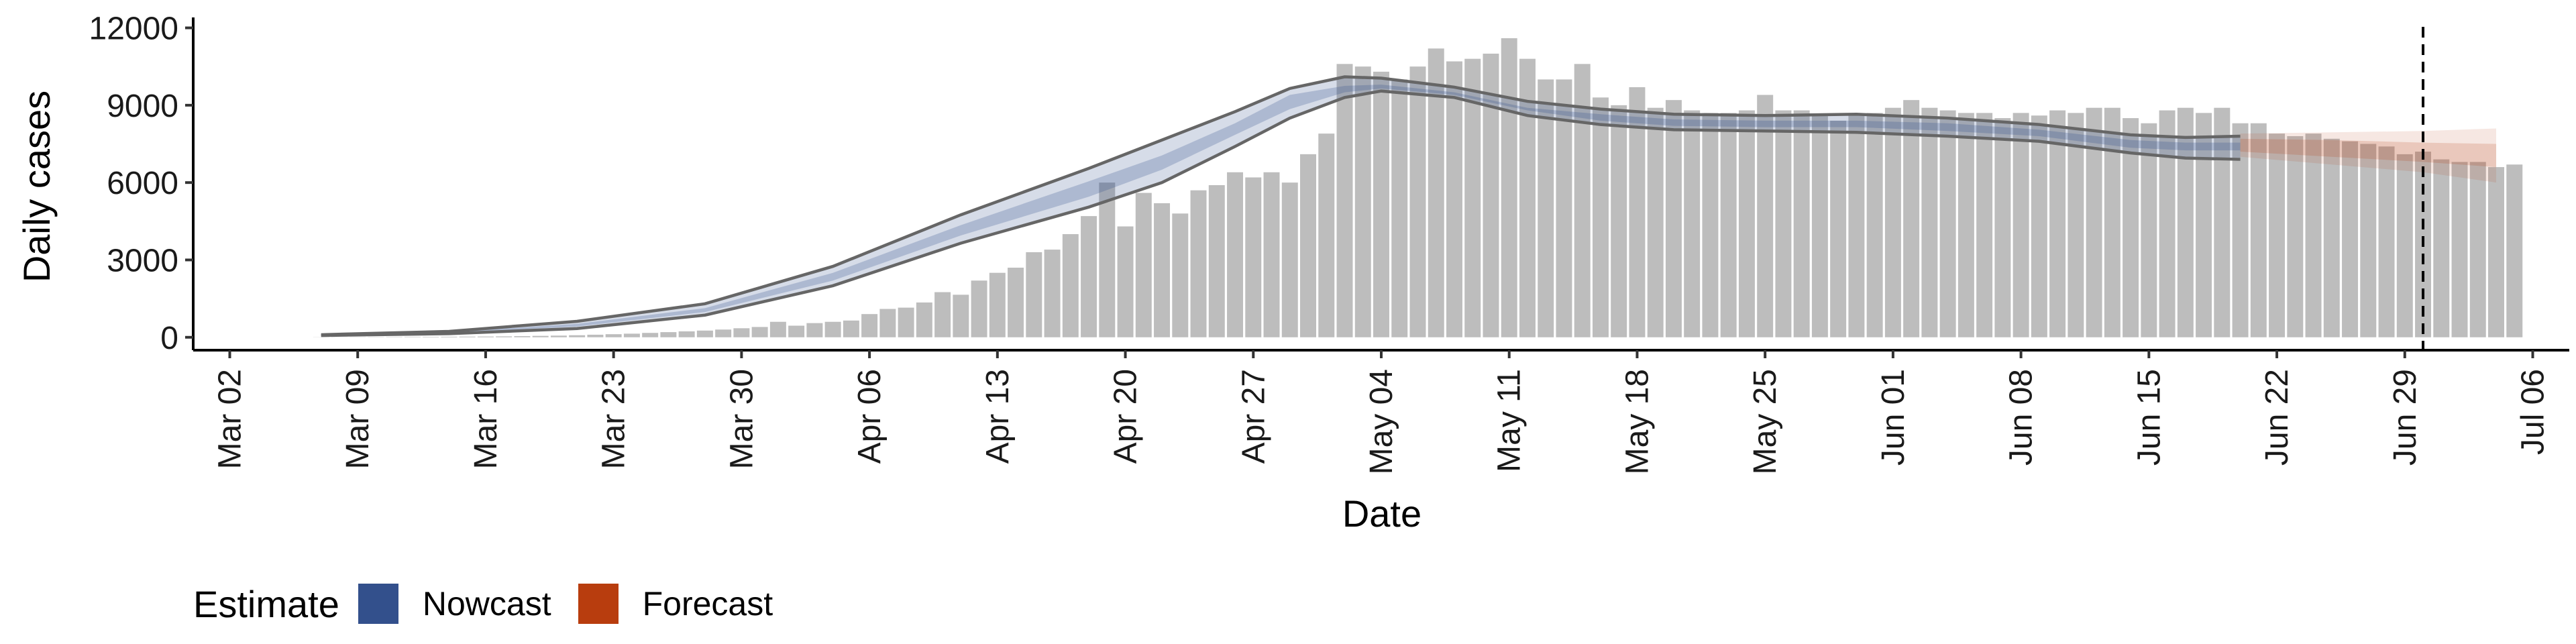 The height and width of the screenshot is (644, 2576). I want to click on x-tick-label: Apr 20, so click(1126, 416).